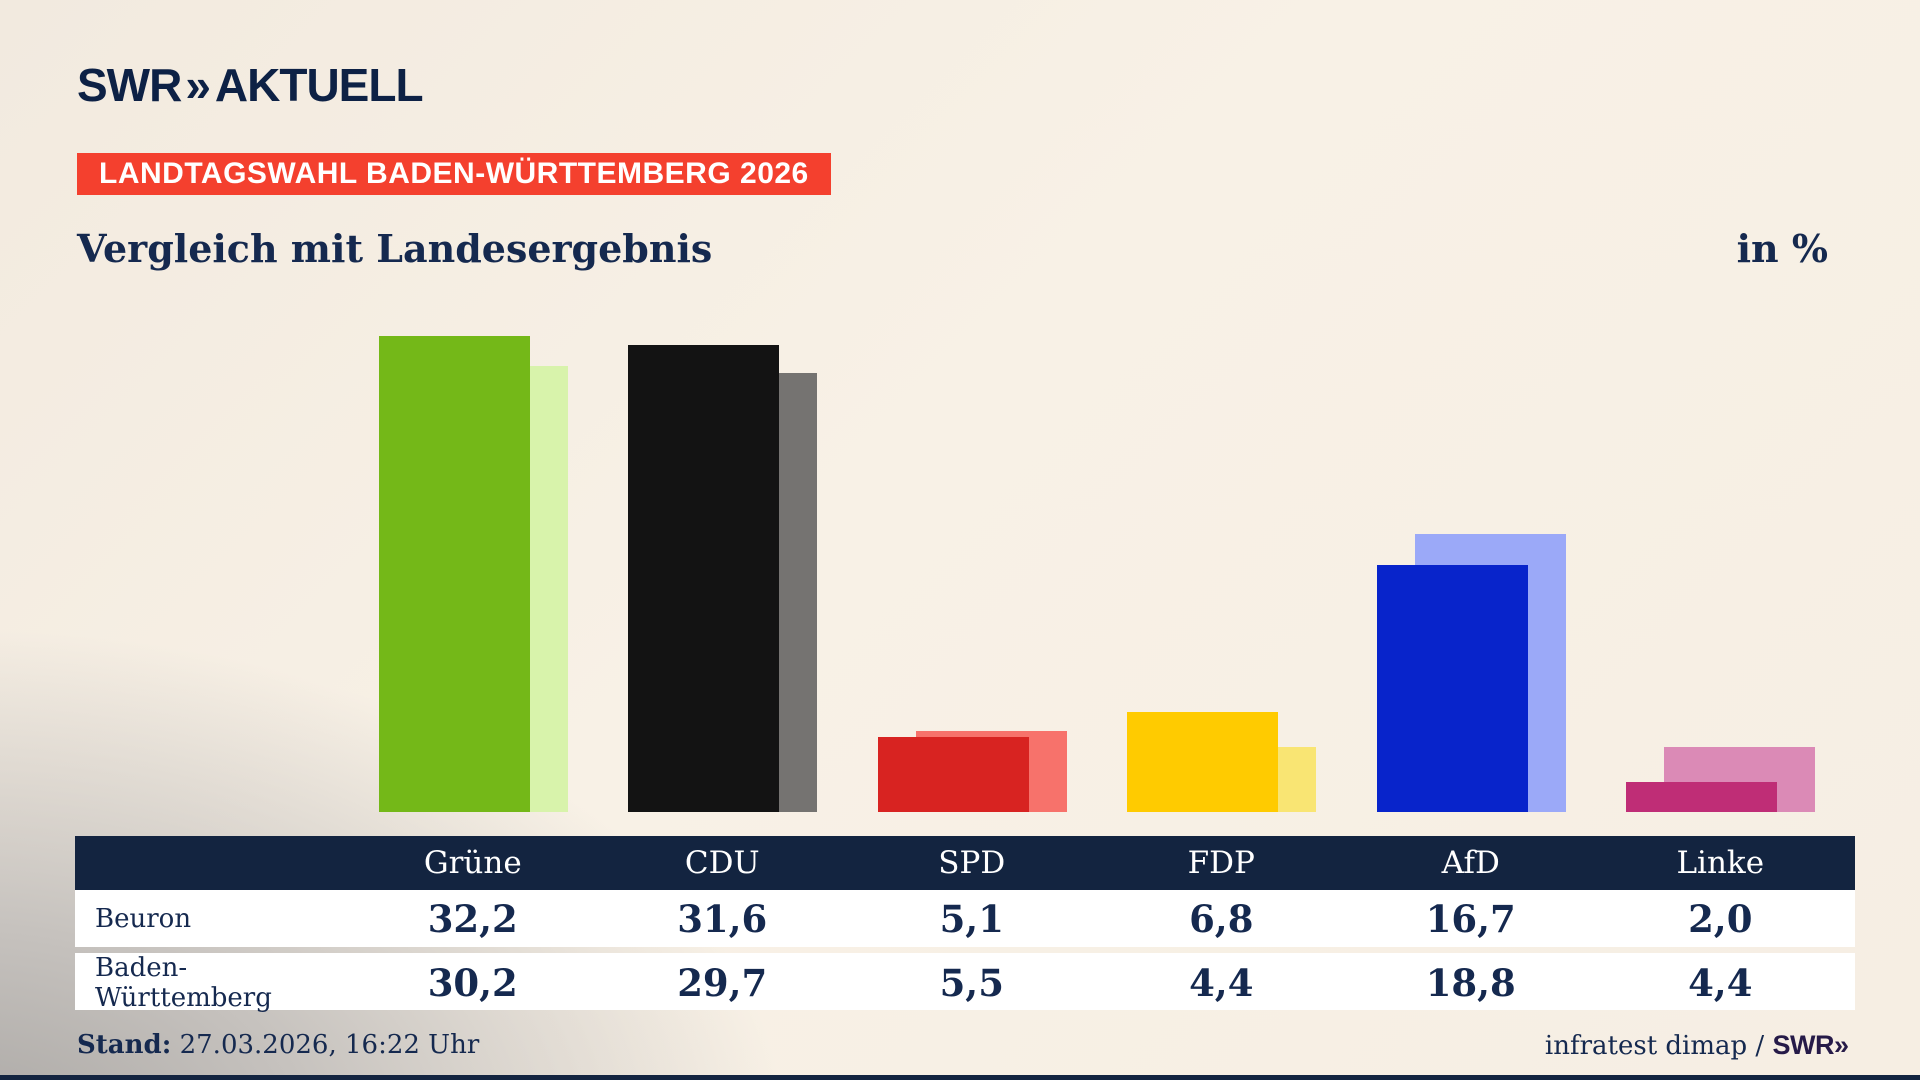 The height and width of the screenshot is (1080, 1920). Describe the element at coordinates (1470, 863) in the screenshot. I see `column-header-afd: AfD` at that location.